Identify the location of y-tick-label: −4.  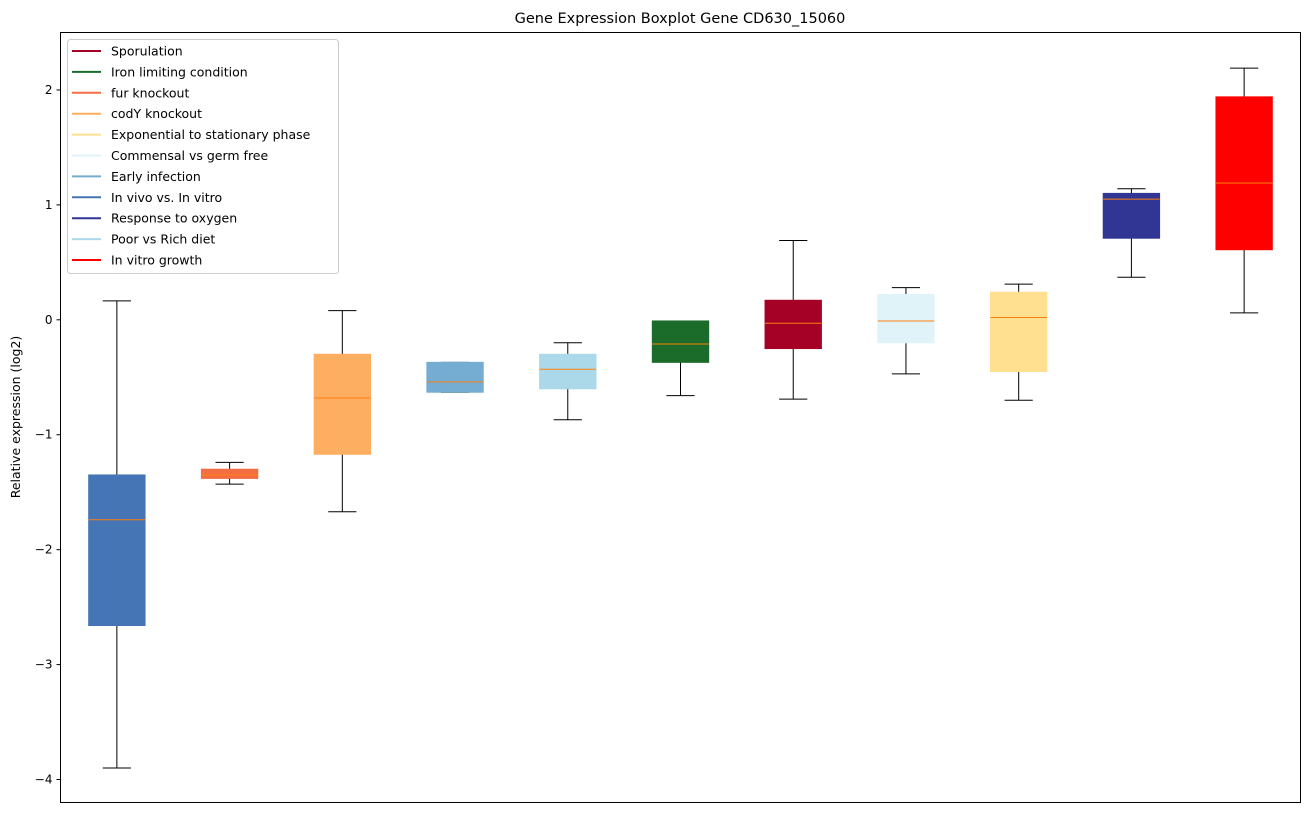
(44, 780).